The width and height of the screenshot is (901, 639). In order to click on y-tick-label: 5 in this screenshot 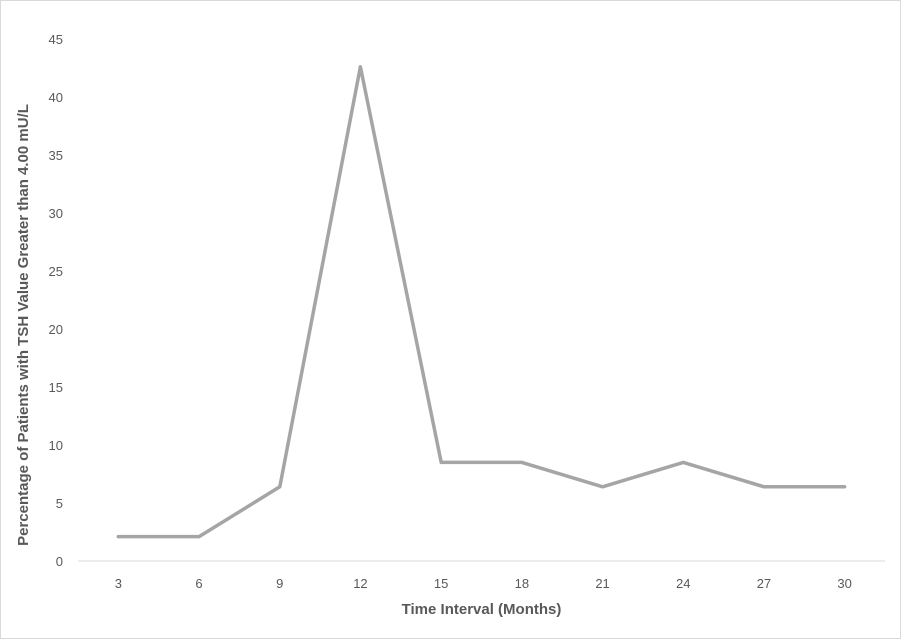, I will do `click(59, 503)`.